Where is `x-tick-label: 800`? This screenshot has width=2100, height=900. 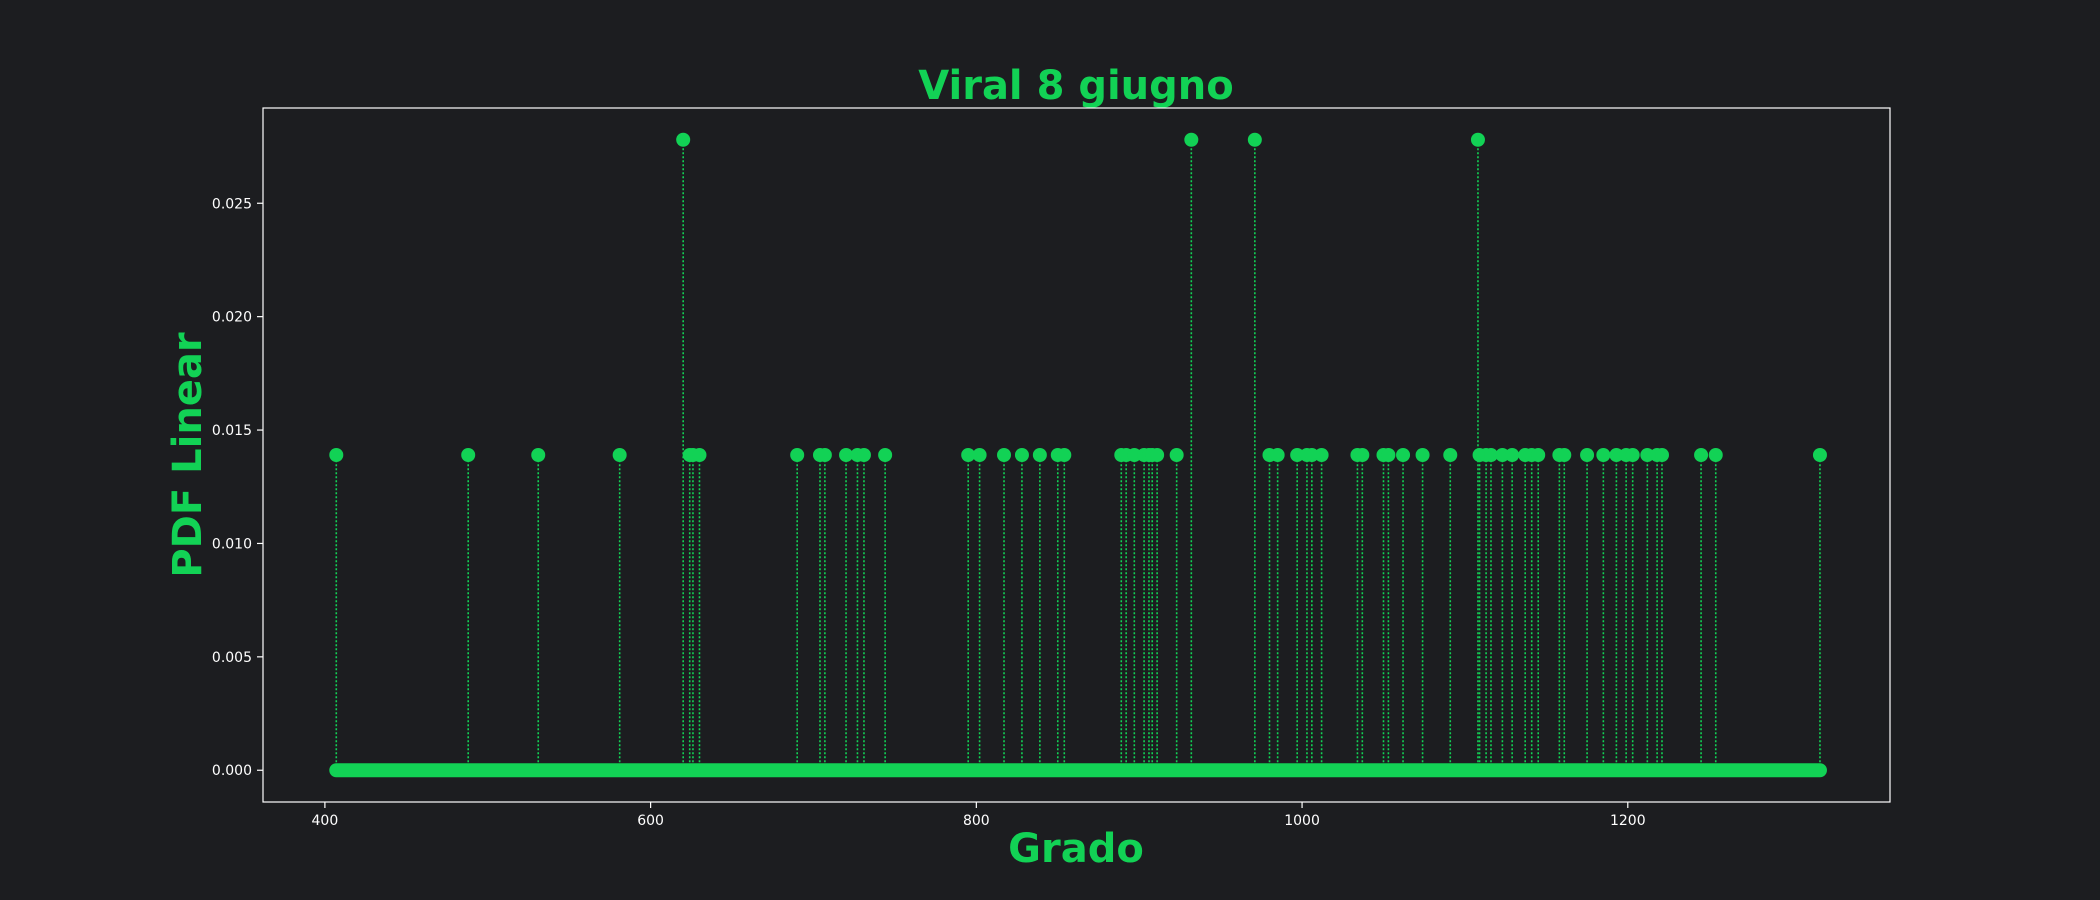
x-tick-label: 800 is located at coordinates (976, 821).